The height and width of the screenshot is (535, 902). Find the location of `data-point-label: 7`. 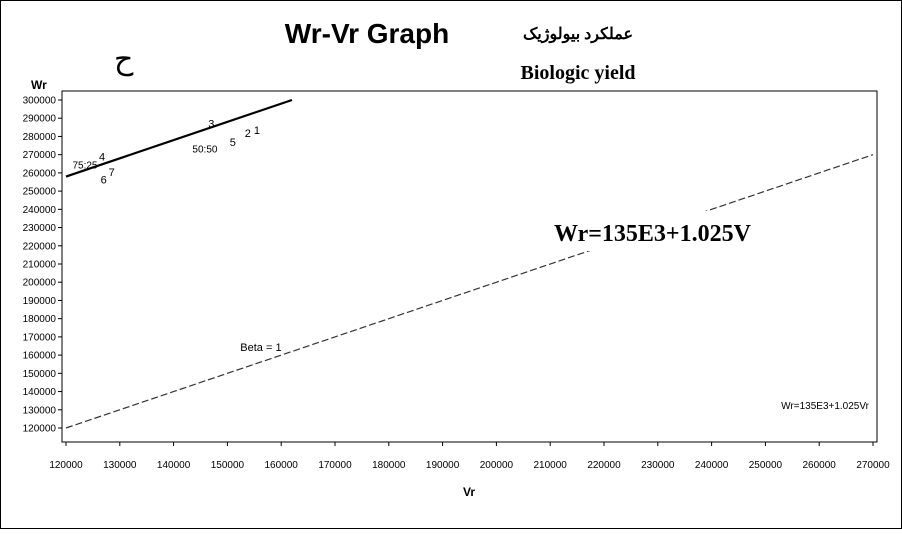

data-point-label: 7 is located at coordinates (112, 173).